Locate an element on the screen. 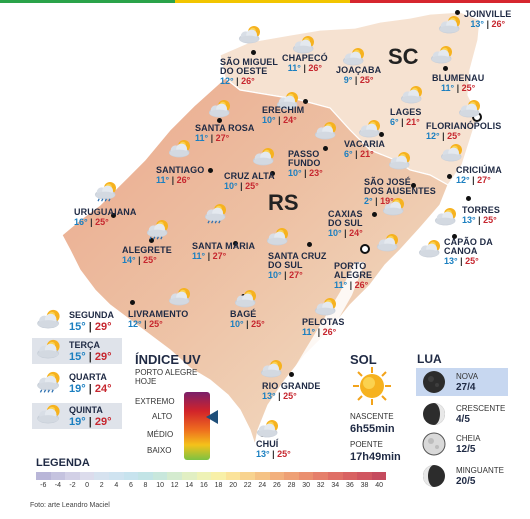 This screenshot has height=519, width=530. moon-phase-name: CRESCENTE is located at coordinates (481, 408).